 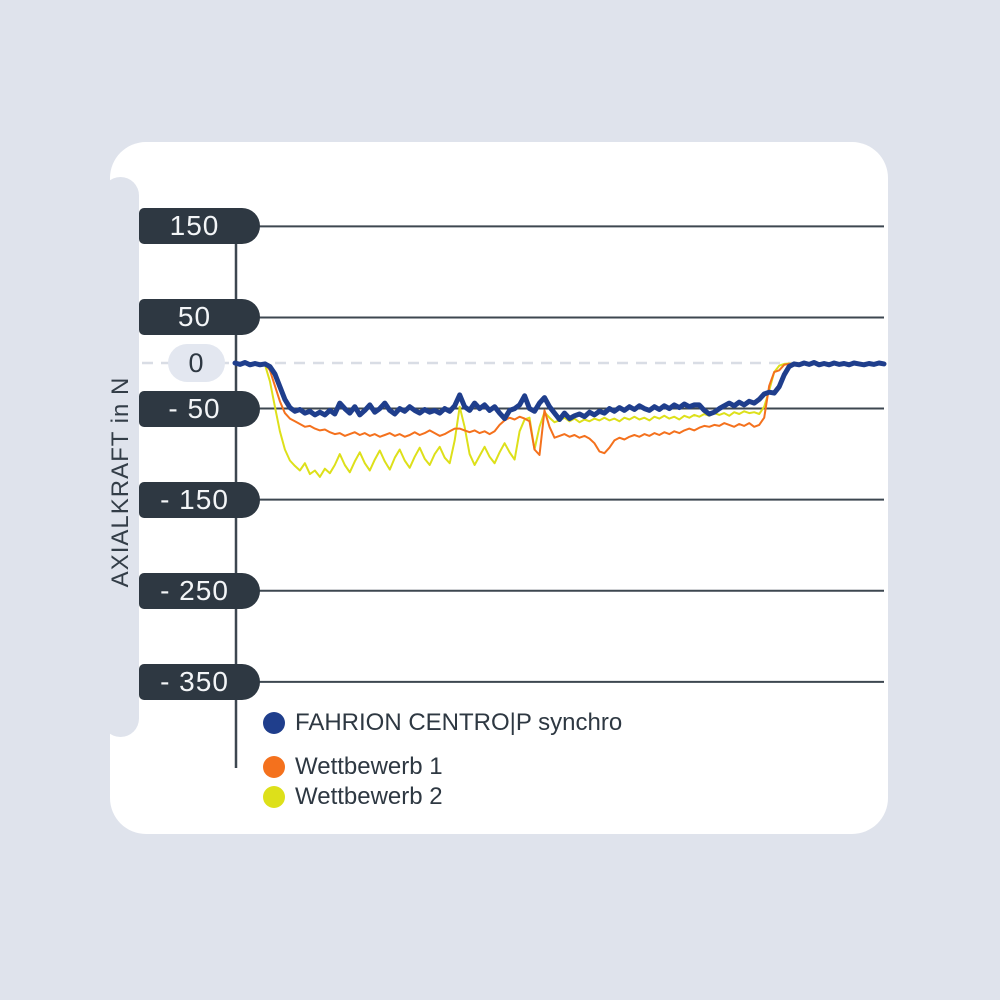 What do you see at coordinates (199, 317) in the screenshot?
I see `y-tick-pill-50: 50` at bounding box center [199, 317].